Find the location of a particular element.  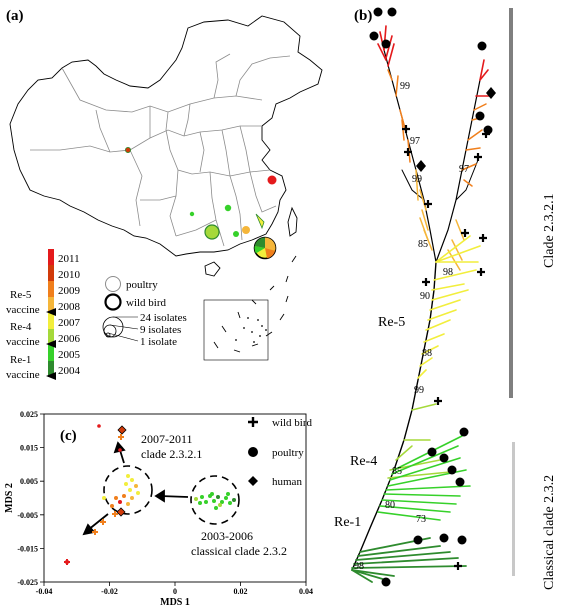

bootstrap-3: 99 is located at coordinates (417, 179).